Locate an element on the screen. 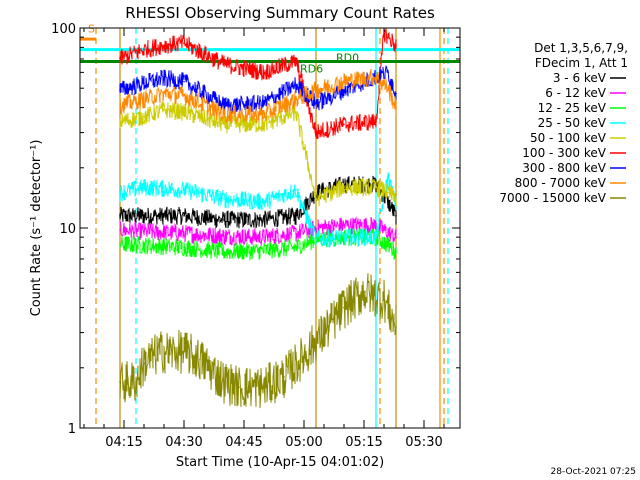  x-tick-label: 05:00 is located at coordinates (303, 442).